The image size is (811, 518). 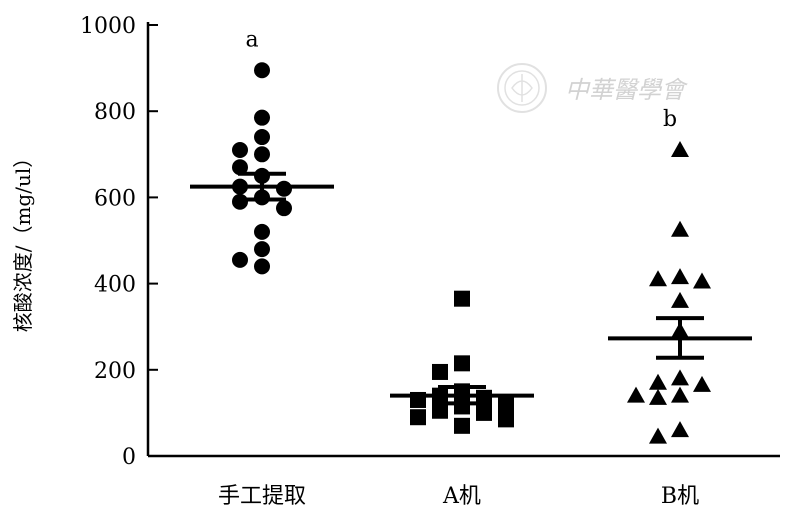 What do you see at coordinates (522, 88) in the screenshot?
I see `seal-icon` at bounding box center [522, 88].